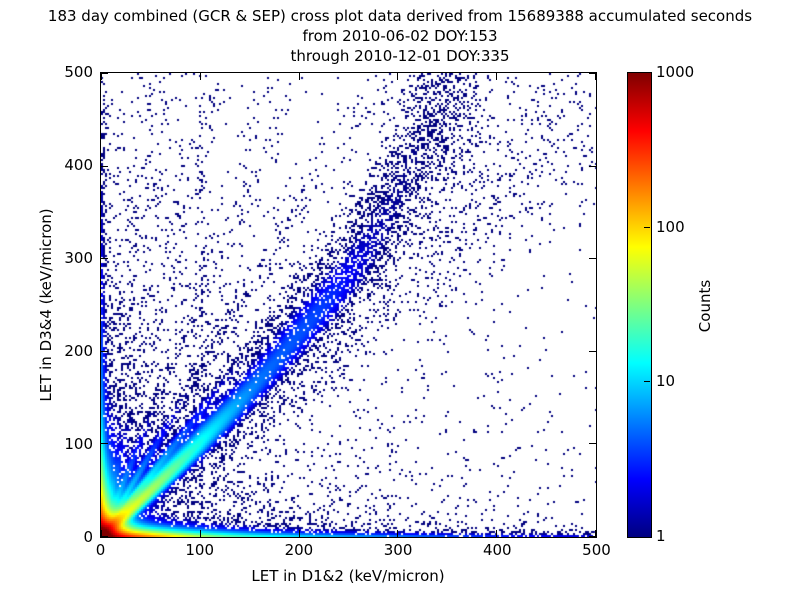 The height and width of the screenshot is (600, 800). I want to click on y-tick-label: 400, so click(78, 165).